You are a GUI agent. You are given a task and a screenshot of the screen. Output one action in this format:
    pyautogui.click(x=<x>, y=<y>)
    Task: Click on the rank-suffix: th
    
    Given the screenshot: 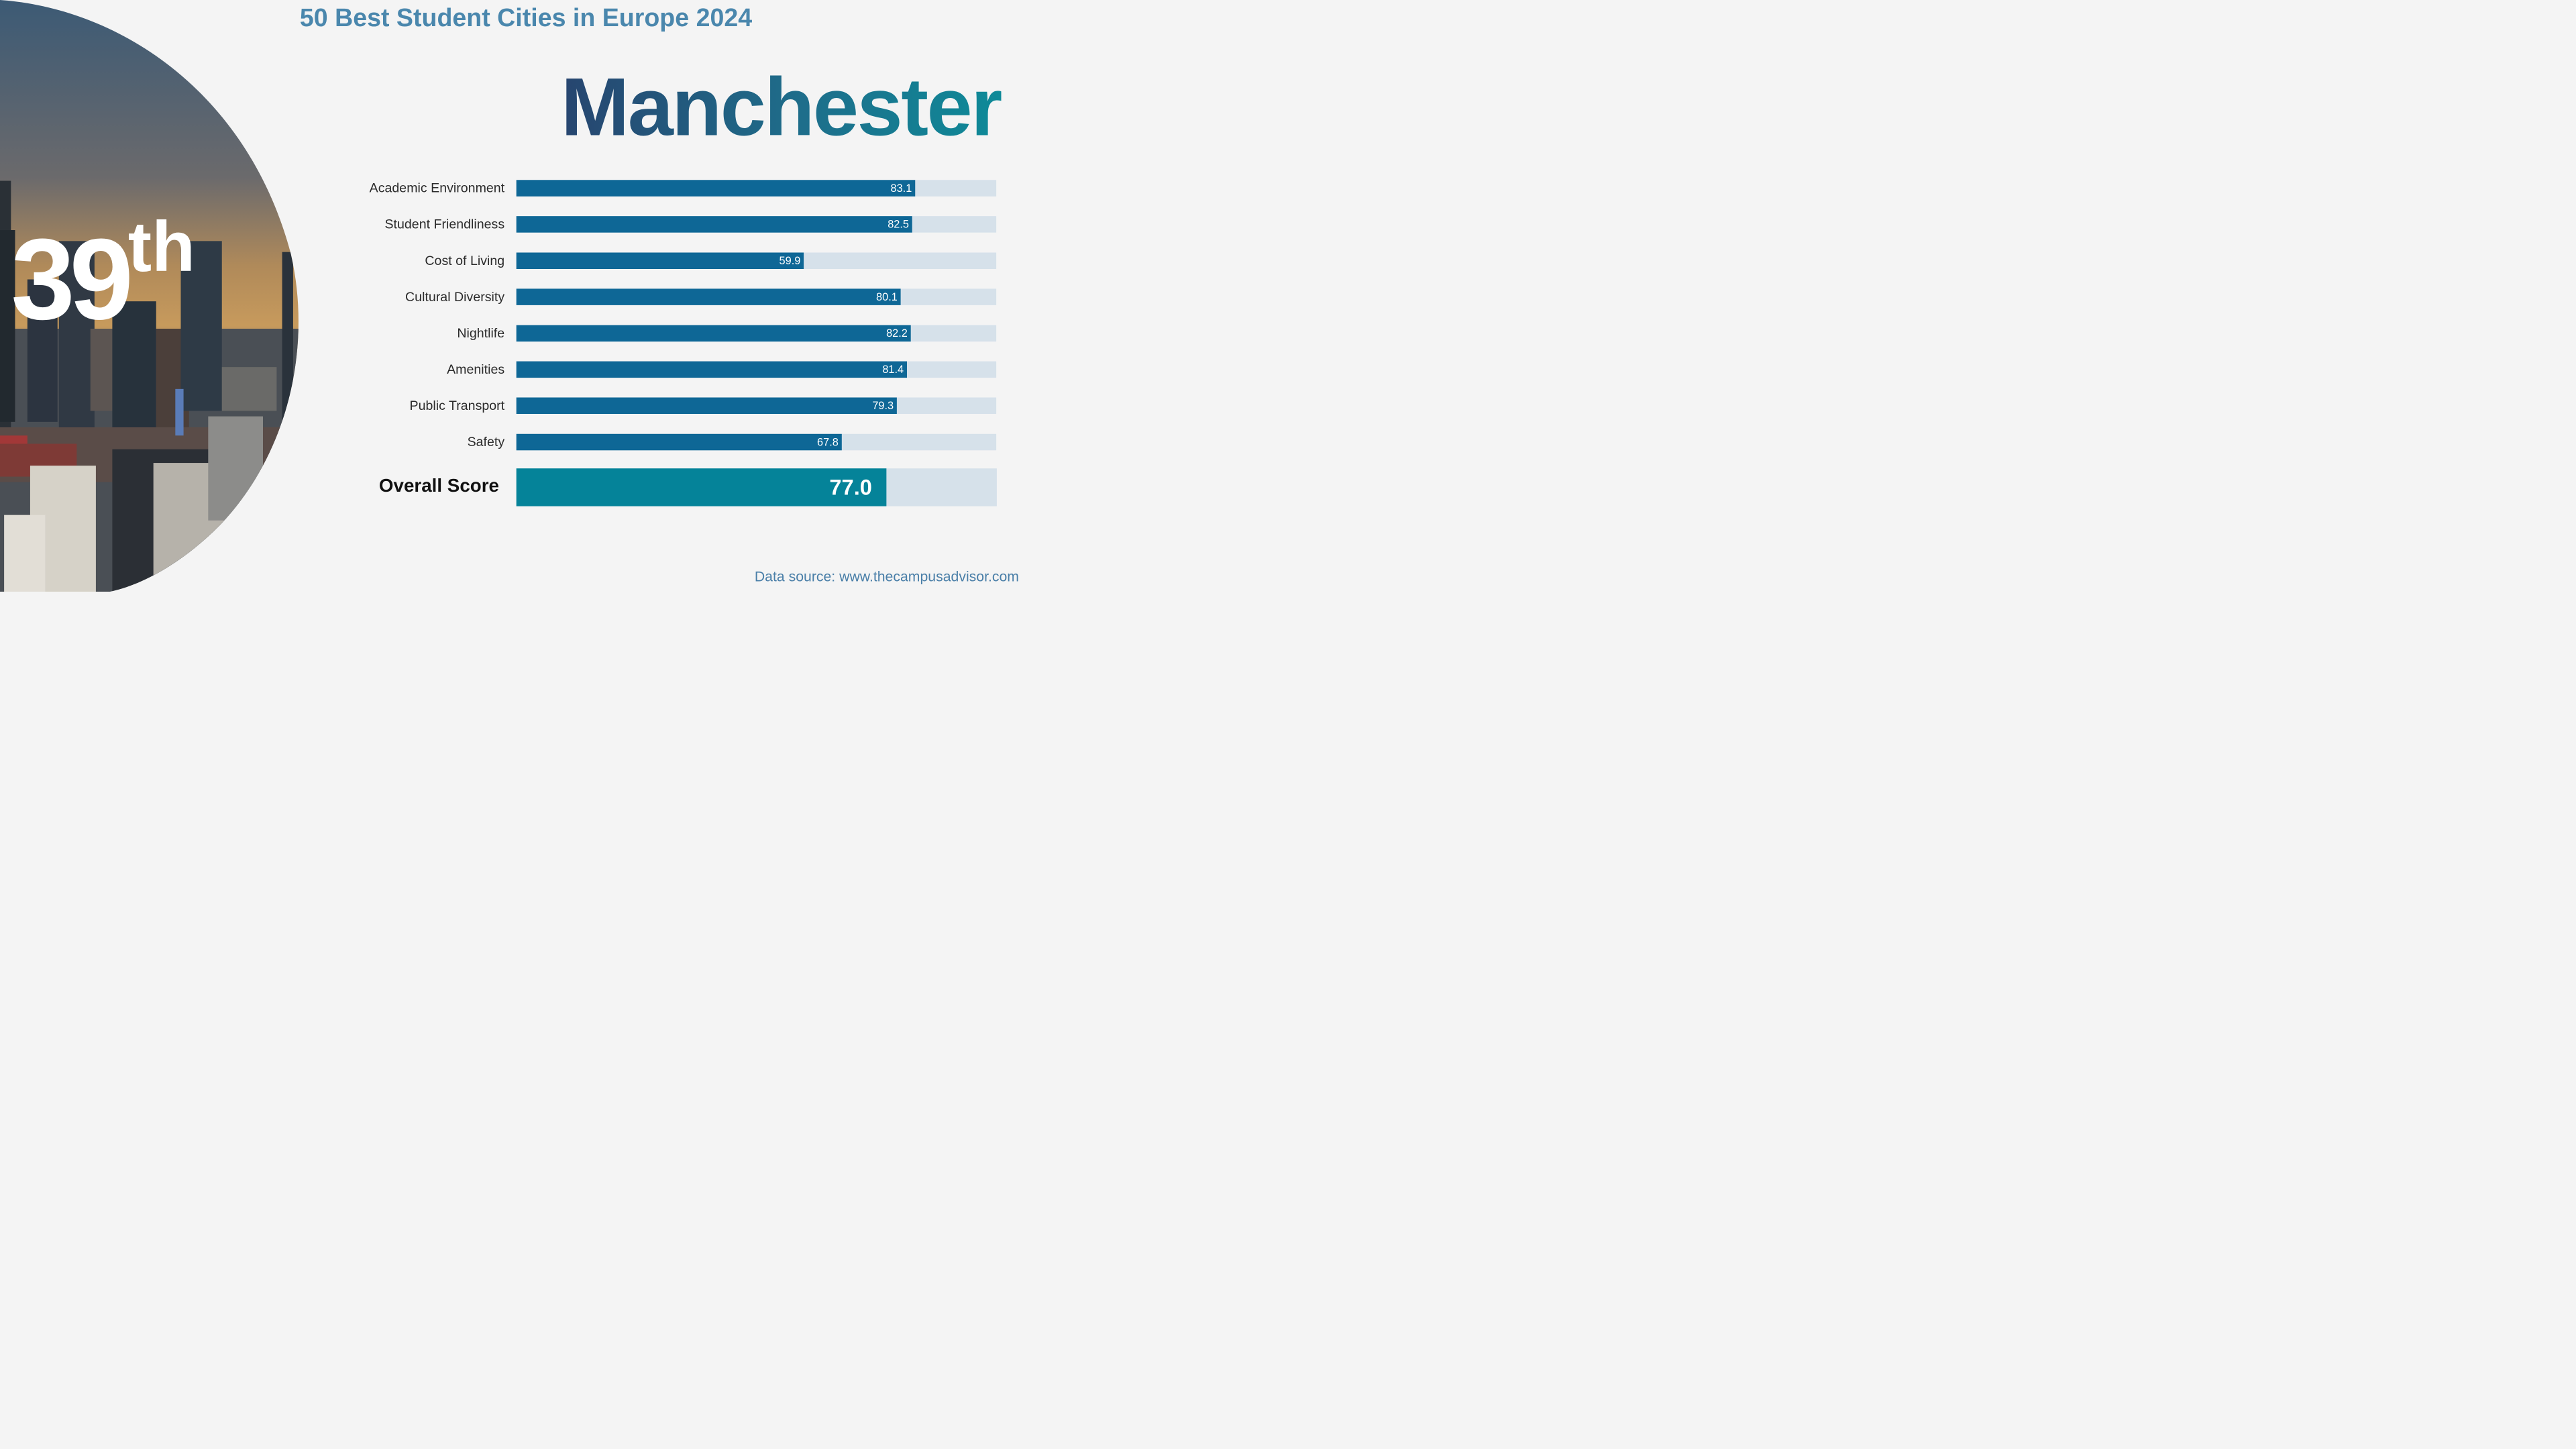 What is the action you would take?
    pyautogui.click(x=161, y=246)
    